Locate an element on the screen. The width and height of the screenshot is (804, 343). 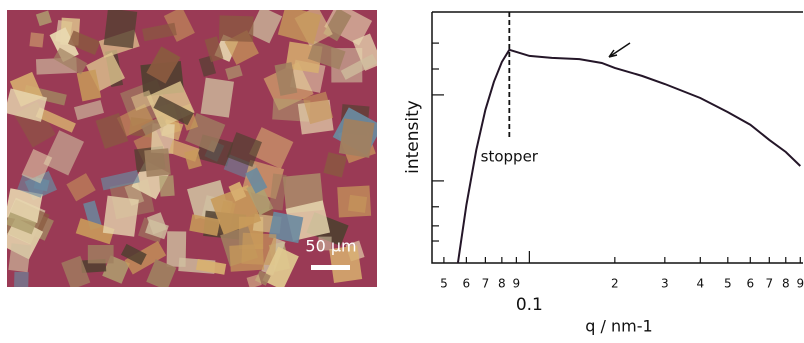
scale-bar is located at coordinates (330, 267).